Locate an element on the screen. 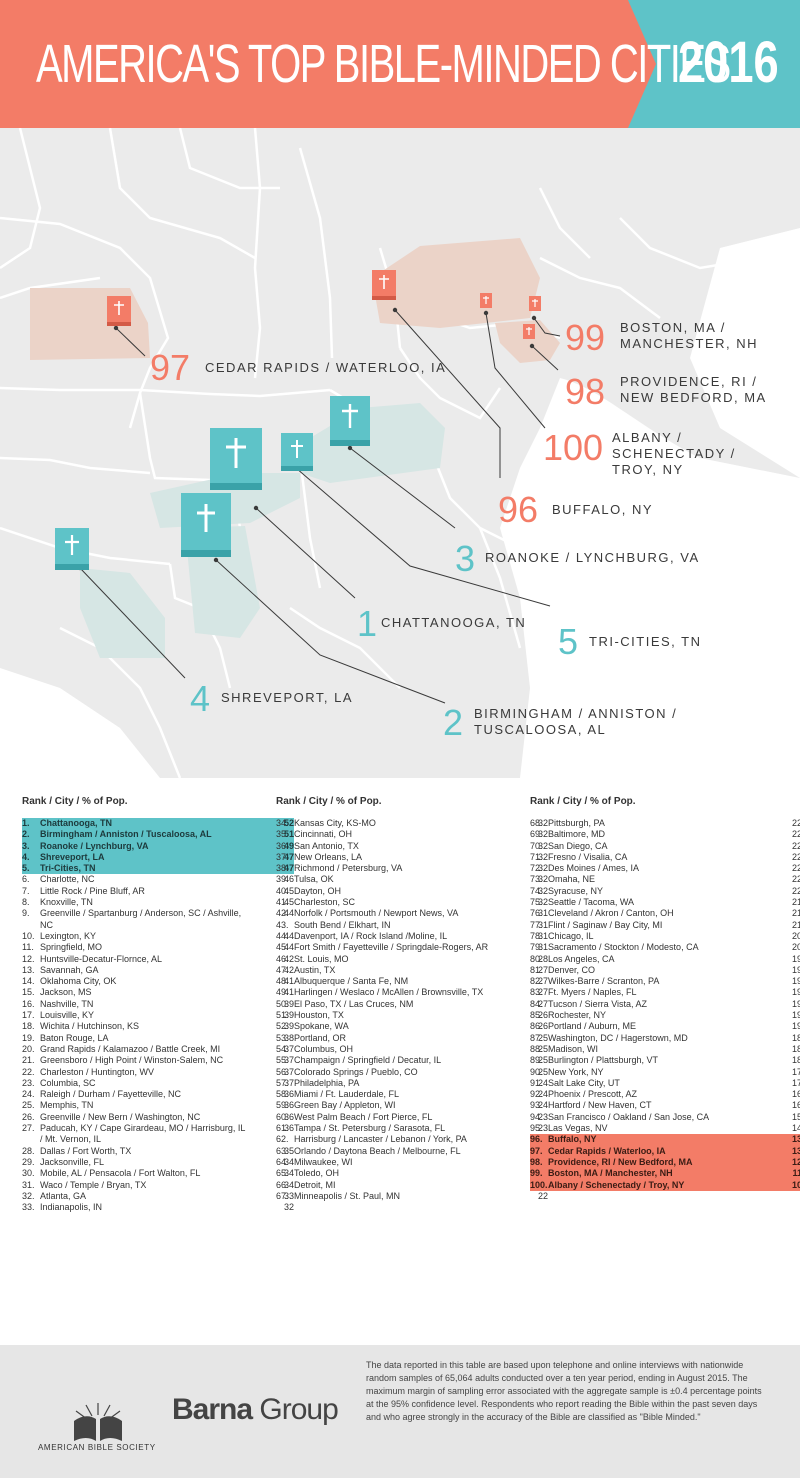 This screenshot has width=800, height=1478. rank-cell: 12. is located at coordinates (28, 958).